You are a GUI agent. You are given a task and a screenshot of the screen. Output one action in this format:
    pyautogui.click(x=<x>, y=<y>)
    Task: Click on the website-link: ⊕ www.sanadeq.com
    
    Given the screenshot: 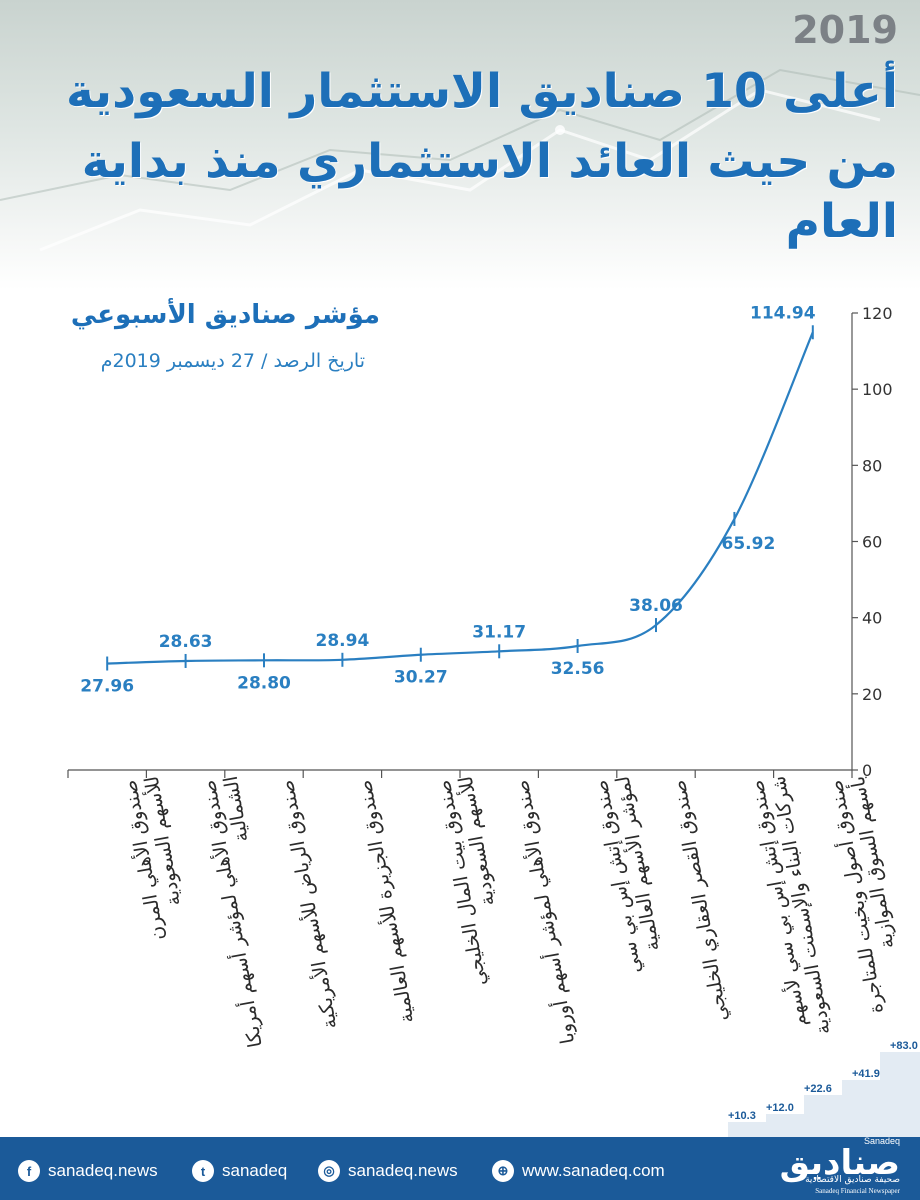 What is the action you would take?
    pyautogui.click(x=578, y=1171)
    